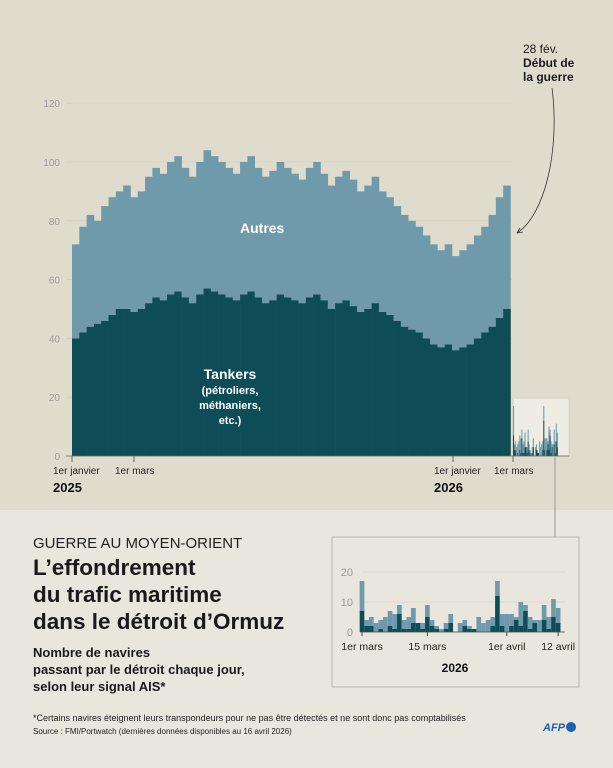 The height and width of the screenshot is (768, 613). What do you see at coordinates (548, 63) in the screenshot?
I see `war-annotation: 28 fév. Début de la guerre` at bounding box center [548, 63].